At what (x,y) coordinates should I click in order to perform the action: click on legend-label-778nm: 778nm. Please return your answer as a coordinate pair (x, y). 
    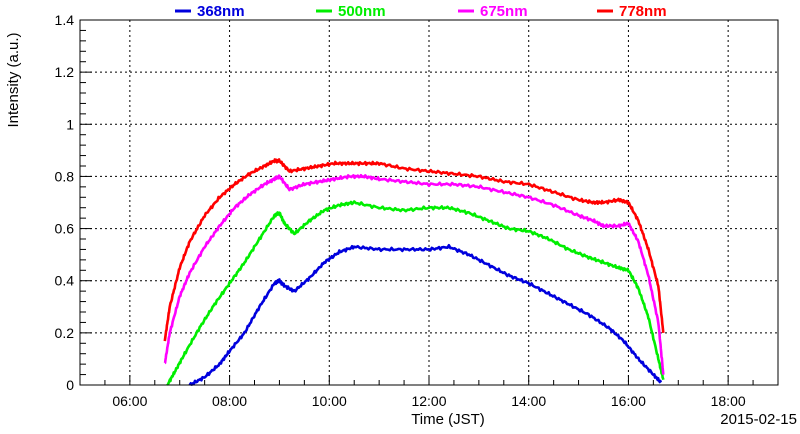
    Looking at the image, I should click on (643, 11).